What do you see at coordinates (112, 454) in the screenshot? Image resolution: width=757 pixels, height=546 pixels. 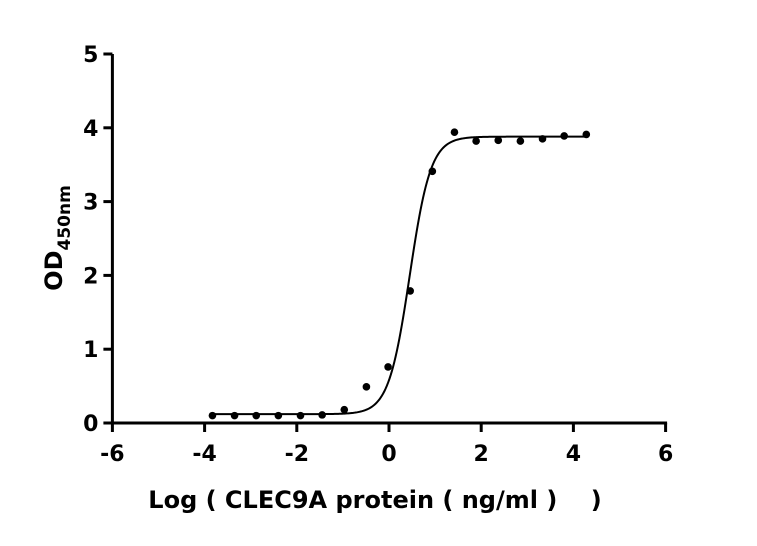 I see `x-tick-label: -6` at bounding box center [112, 454].